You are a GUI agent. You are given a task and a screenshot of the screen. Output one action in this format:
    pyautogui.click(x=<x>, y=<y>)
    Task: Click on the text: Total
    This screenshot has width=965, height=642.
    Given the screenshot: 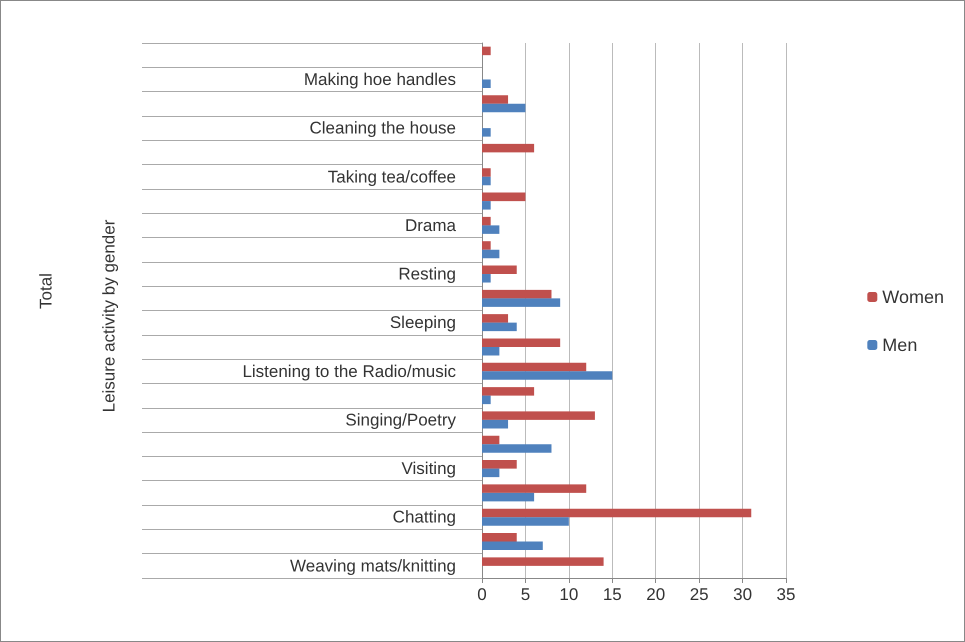 What is the action you would take?
    pyautogui.click(x=46, y=291)
    